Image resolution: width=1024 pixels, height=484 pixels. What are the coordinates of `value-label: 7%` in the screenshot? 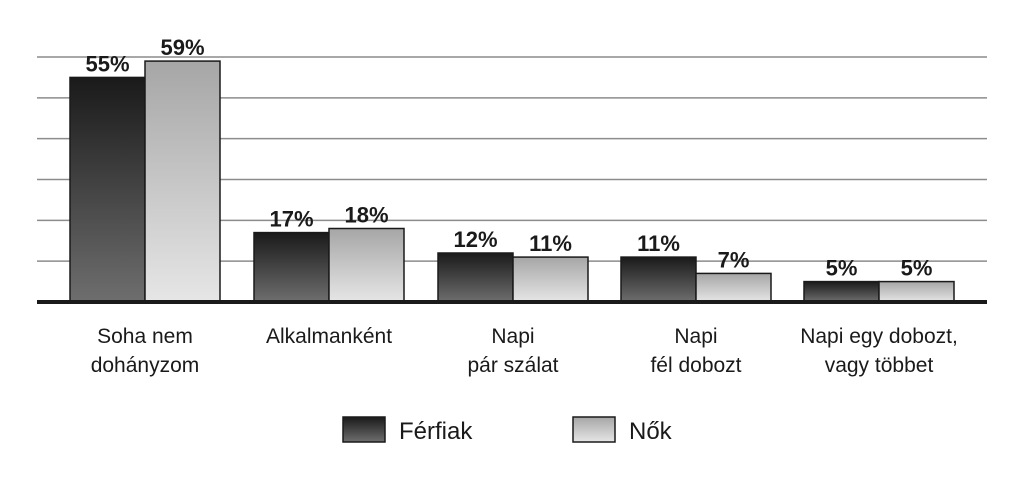 It's located at (734, 259).